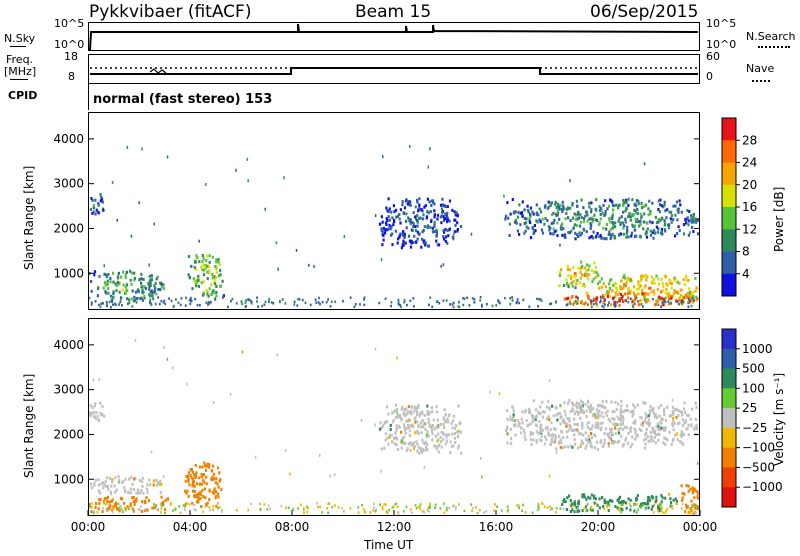  What do you see at coordinates (757, 349) in the screenshot?
I see `velocity-colorbar-label: 1000` at bounding box center [757, 349].